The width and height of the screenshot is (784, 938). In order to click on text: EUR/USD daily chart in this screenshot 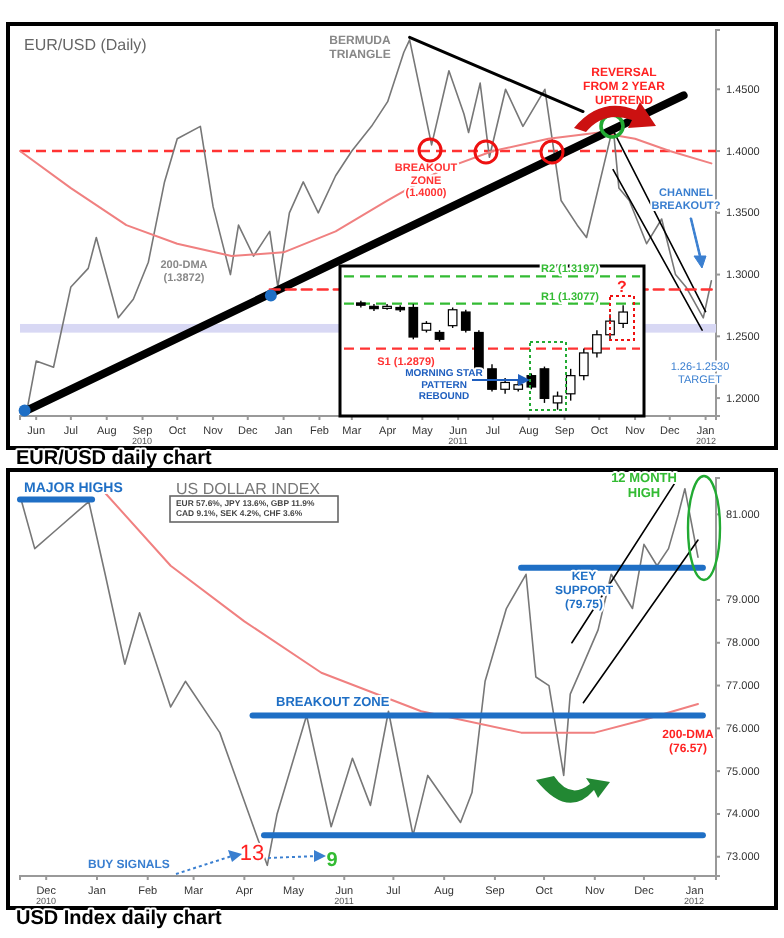, I will do `click(114, 459)`.